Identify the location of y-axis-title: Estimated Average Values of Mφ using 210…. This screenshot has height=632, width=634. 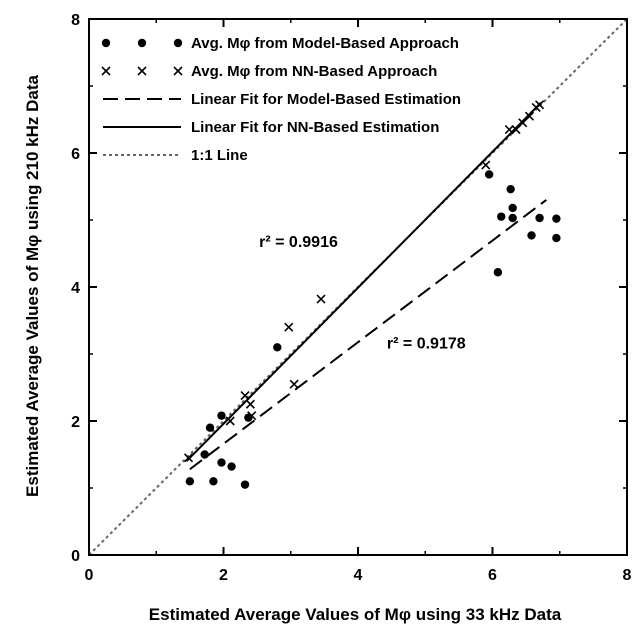
(32, 286).